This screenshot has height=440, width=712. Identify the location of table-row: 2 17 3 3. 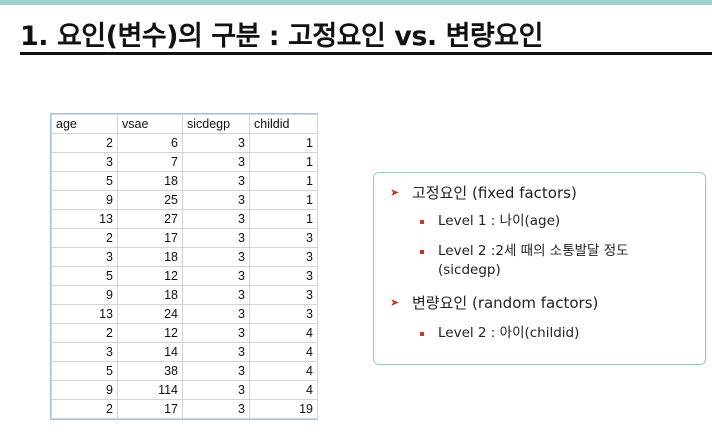
(184, 238).